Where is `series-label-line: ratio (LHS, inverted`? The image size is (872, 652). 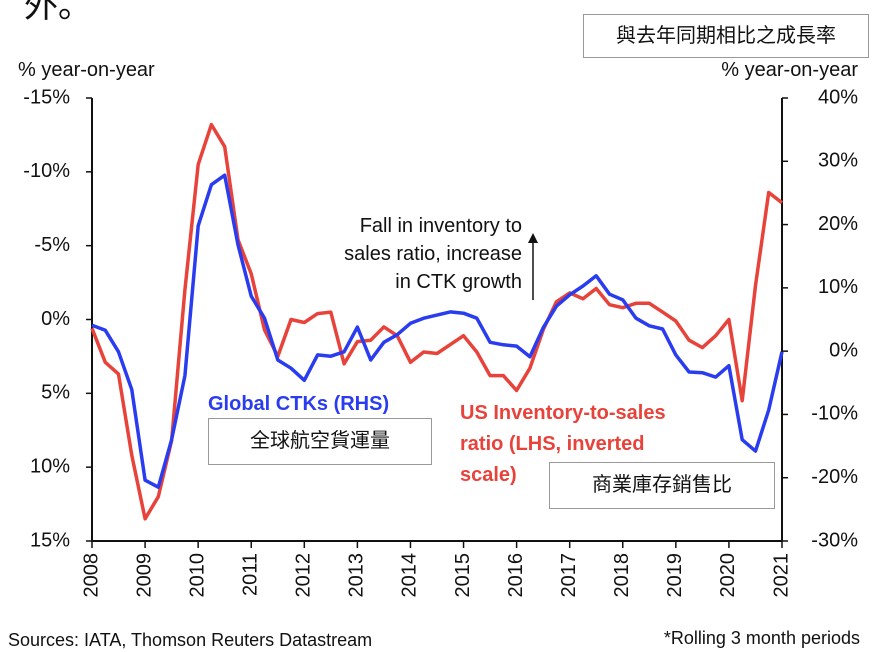
series-label-line: ratio (LHS, inverted is located at coordinates (552, 444).